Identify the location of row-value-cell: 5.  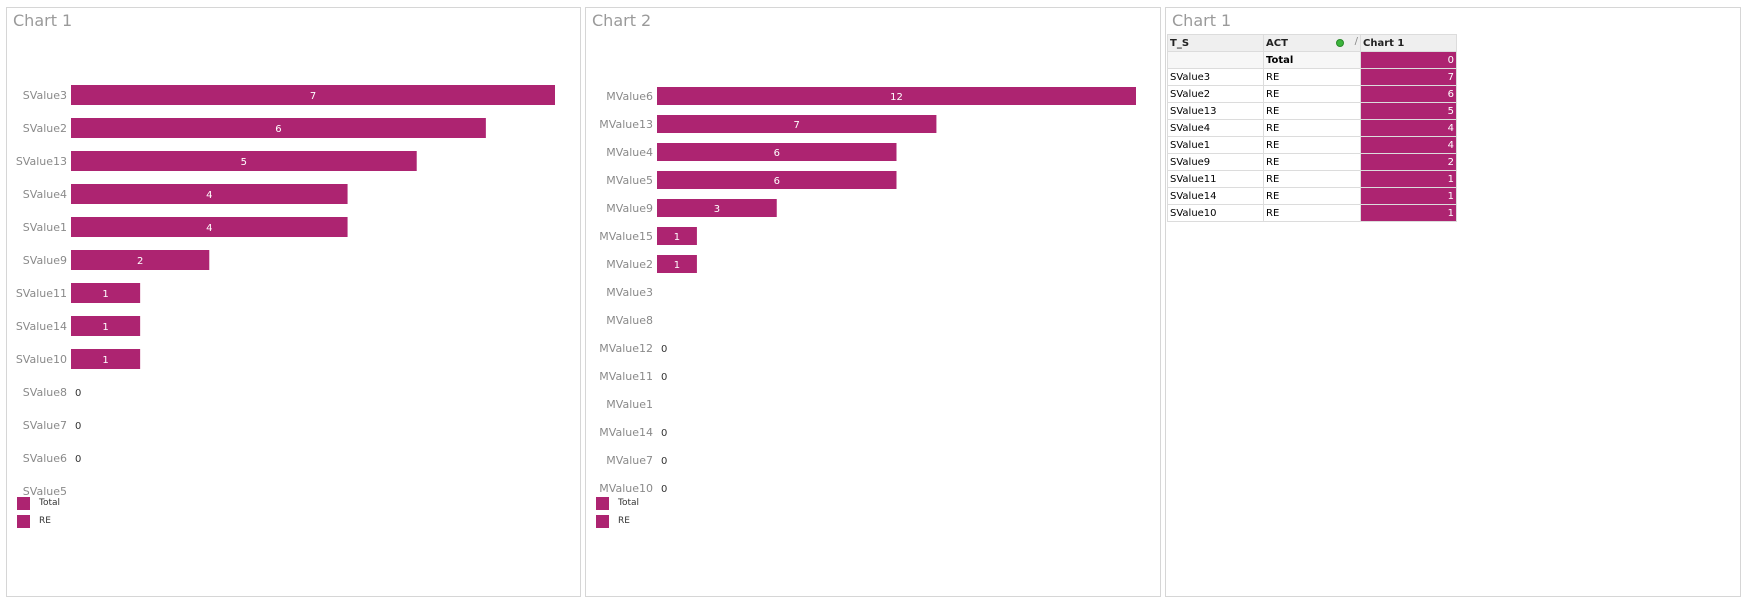
(1408, 111).